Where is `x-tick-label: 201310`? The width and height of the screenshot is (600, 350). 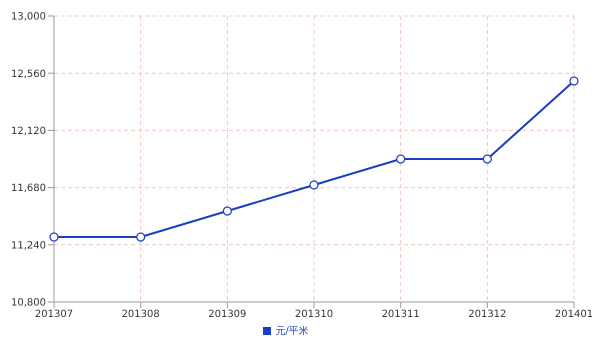
x-tick-label: 201310 is located at coordinates (314, 314).